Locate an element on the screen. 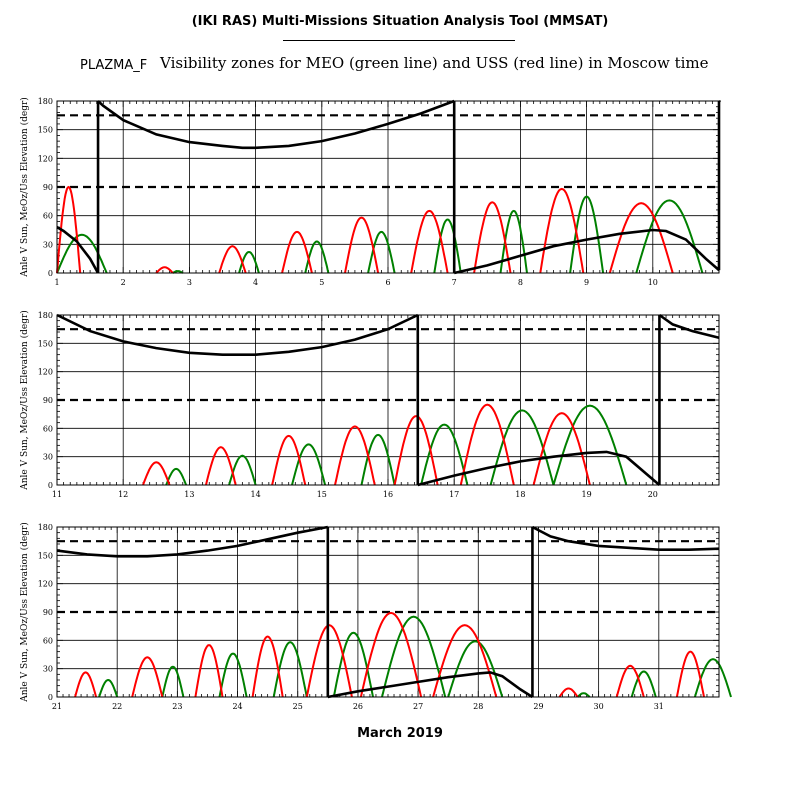 The width and height of the screenshot is (800, 800). x-tick-label: 11 is located at coordinates (57, 494).